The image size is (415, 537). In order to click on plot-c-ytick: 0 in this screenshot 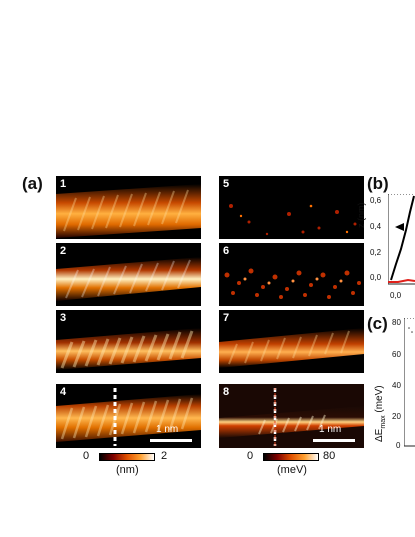, I will do `click(398, 445)`.